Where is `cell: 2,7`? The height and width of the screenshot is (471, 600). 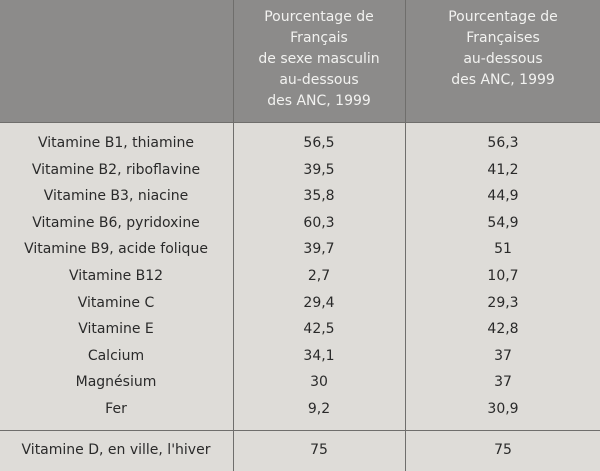
cell: 2,7 is located at coordinates (319, 276).